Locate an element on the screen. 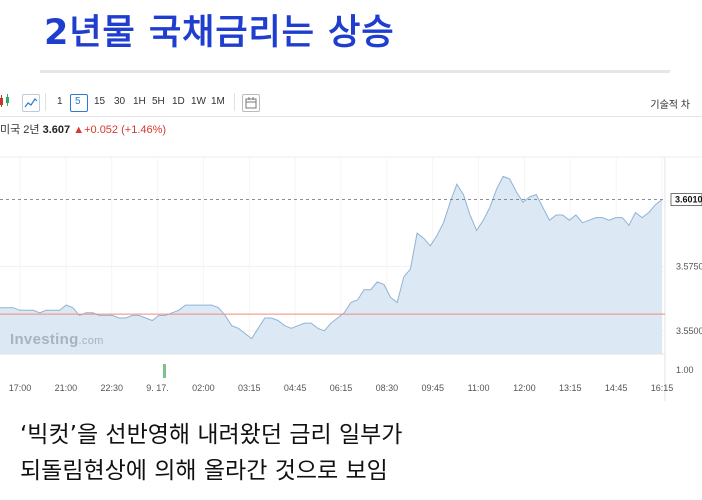  timeframe-1w: 1W is located at coordinates (198, 101).